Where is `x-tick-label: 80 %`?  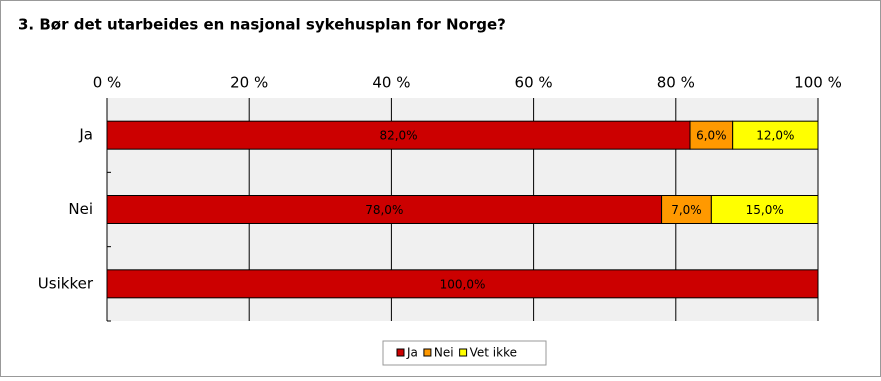 x-tick-label: 80 % is located at coordinates (676, 83).